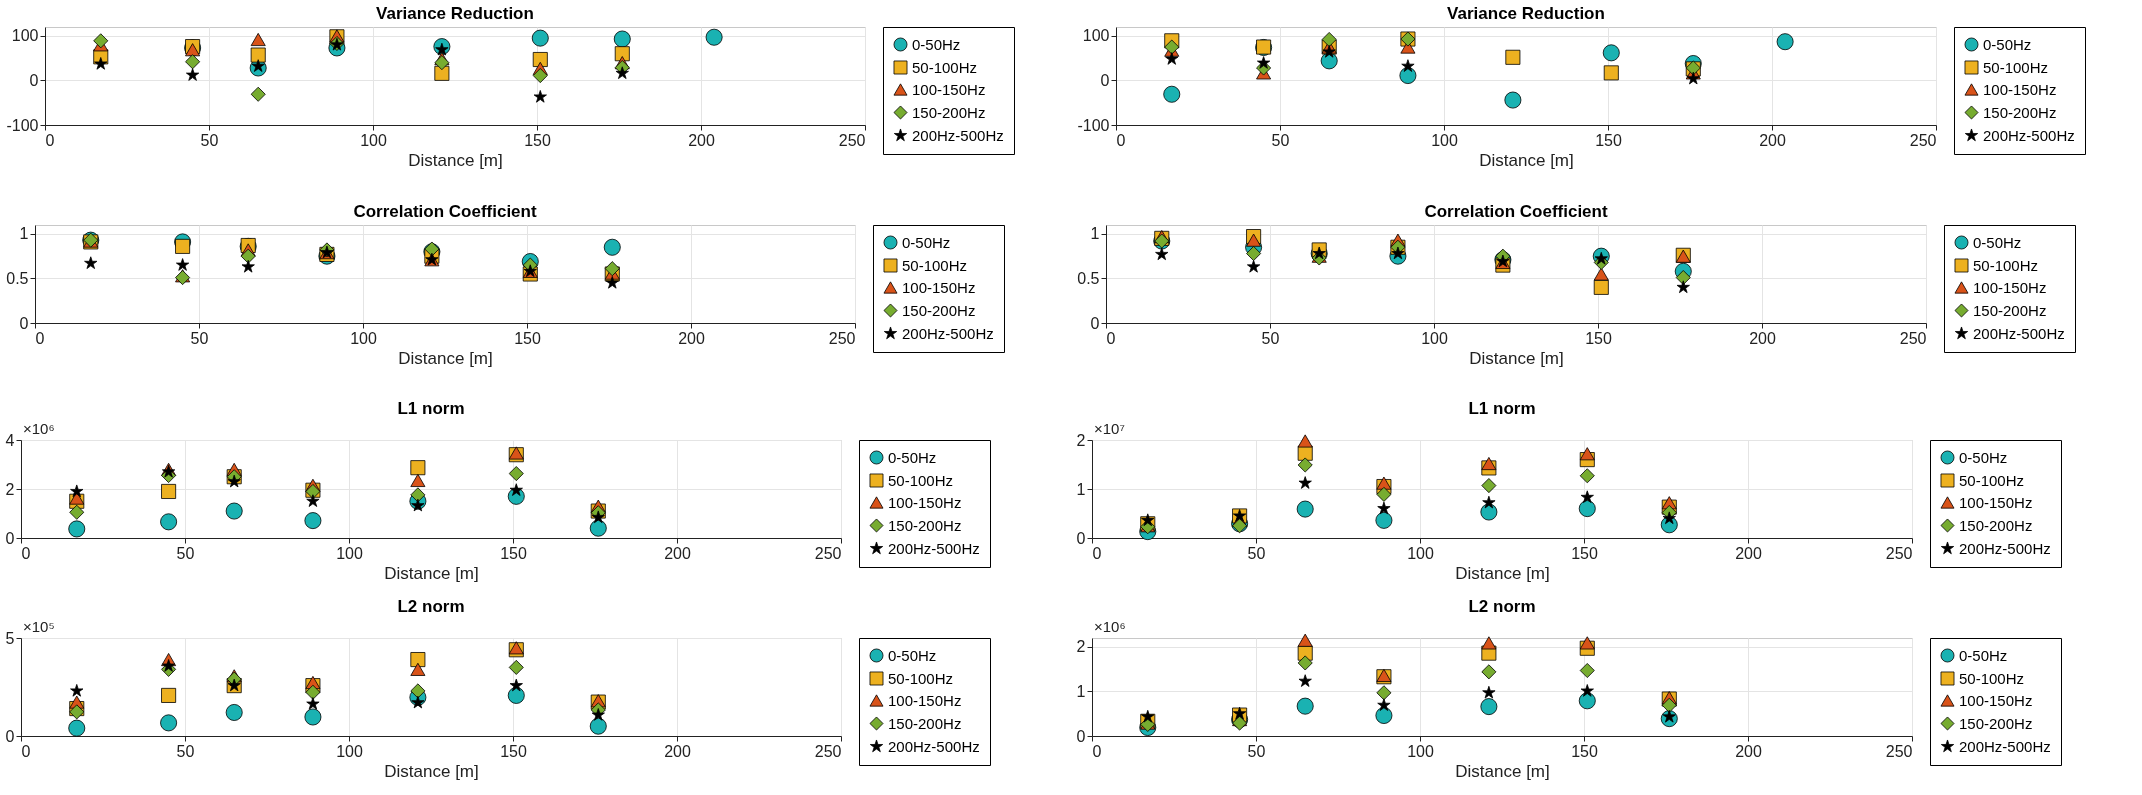  What do you see at coordinates (39, 626) in the screenshot?
I see `text: ×10⁵` at bounding box center [39, 626].